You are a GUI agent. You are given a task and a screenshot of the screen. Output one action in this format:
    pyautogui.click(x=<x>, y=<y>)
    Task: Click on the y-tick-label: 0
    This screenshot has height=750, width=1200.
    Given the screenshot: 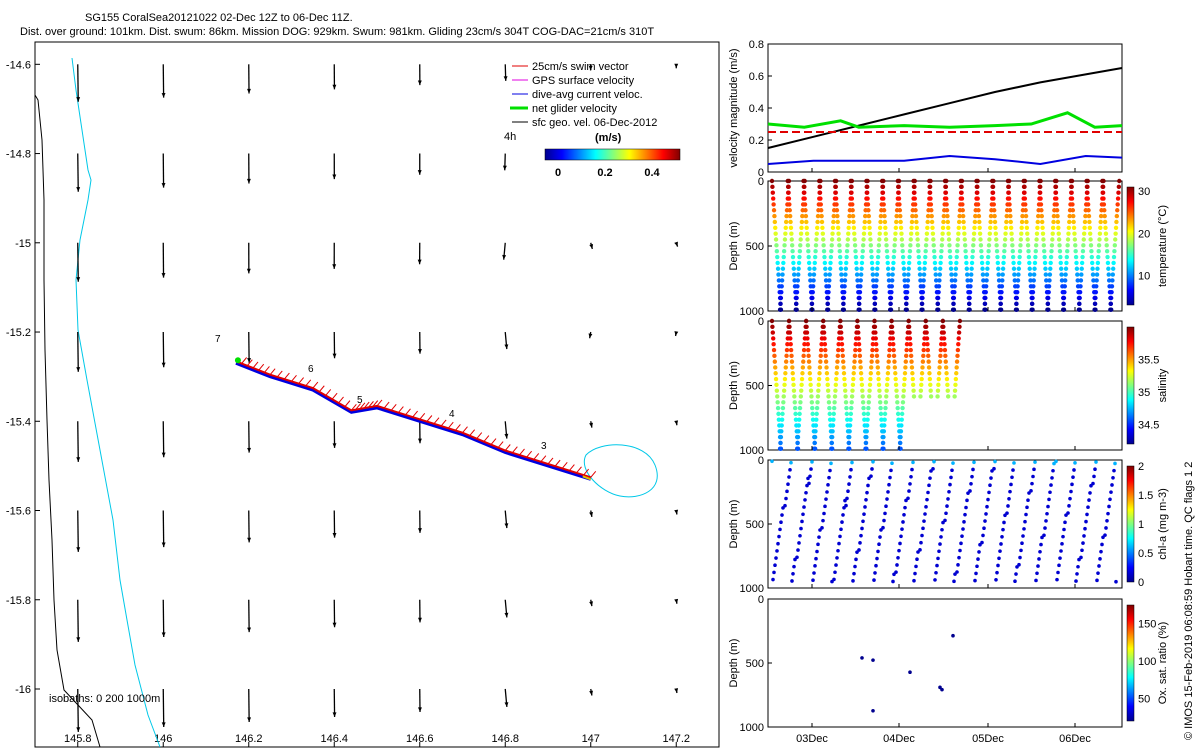 What is the action you would take?
    pyautogui.click(x=761, y=182)
    